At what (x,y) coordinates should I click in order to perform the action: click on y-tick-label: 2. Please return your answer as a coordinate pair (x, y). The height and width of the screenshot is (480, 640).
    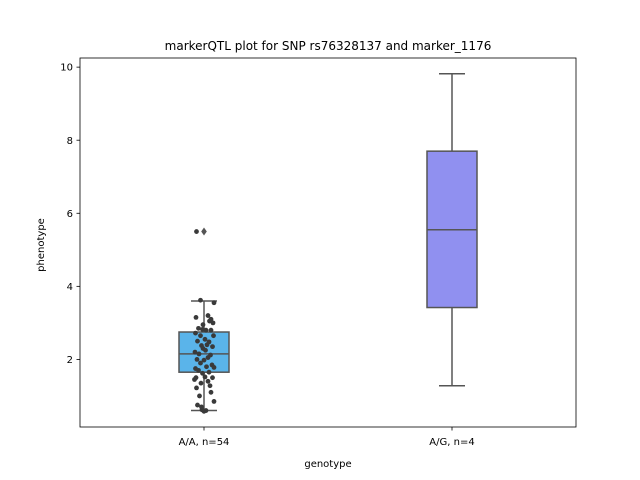
    Looking at the image, I should click on (70, 360).